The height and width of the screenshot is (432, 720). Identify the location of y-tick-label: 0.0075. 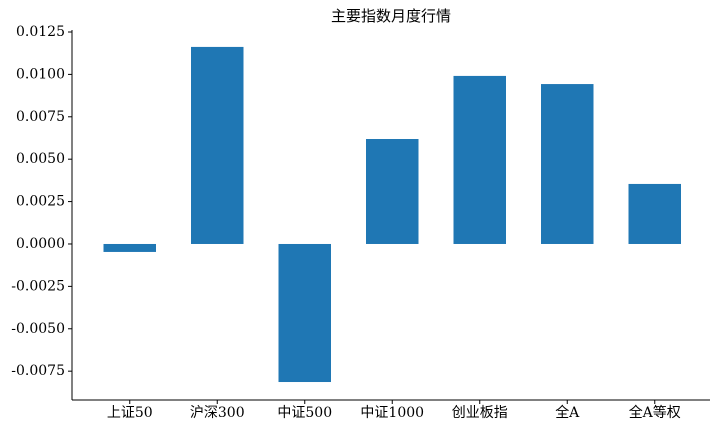
(40, 117).